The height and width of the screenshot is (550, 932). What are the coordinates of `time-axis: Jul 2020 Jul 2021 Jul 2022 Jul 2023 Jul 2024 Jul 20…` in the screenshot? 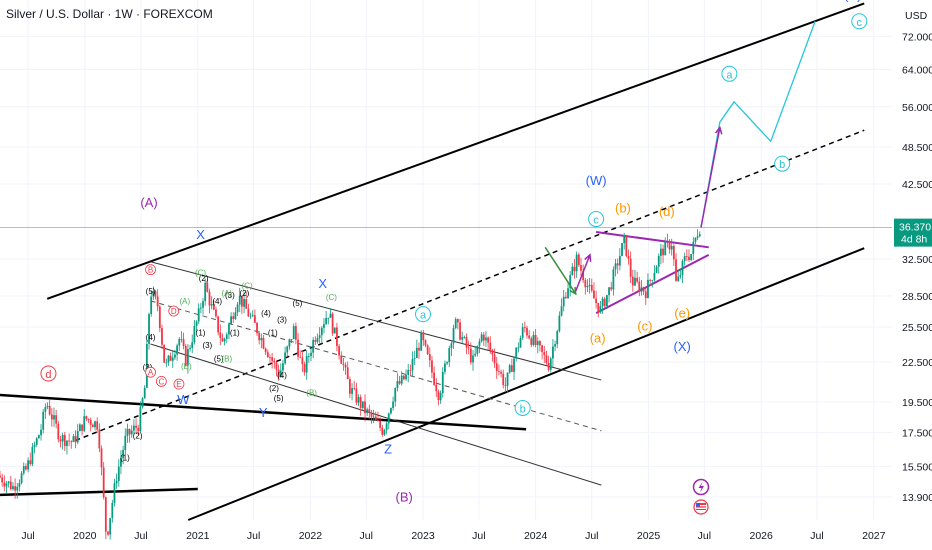 It's located at (453, 536).